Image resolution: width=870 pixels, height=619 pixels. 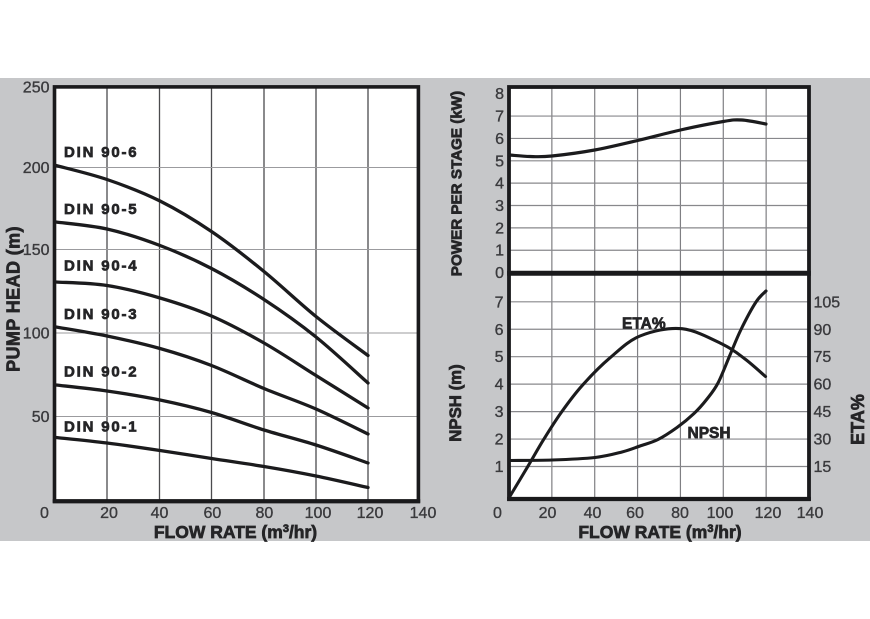 What do you see at coordinates (823, 412) in the screenshot?
I see `svg-text: 45` at bounding box center [823, 412].